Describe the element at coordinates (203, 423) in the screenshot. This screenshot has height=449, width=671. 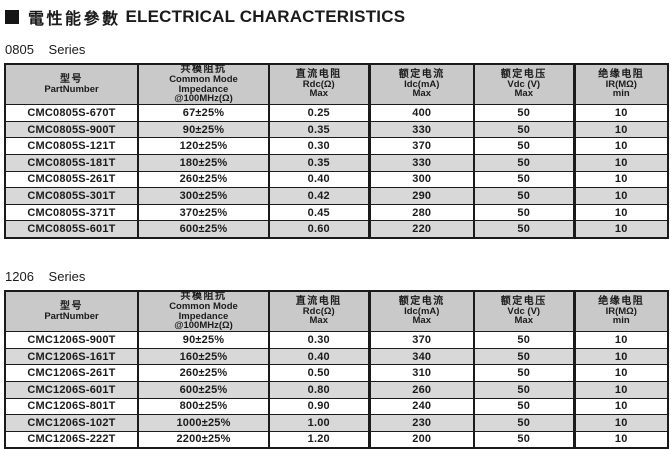
I see `impedance-cell: 1000±25%` at that location.